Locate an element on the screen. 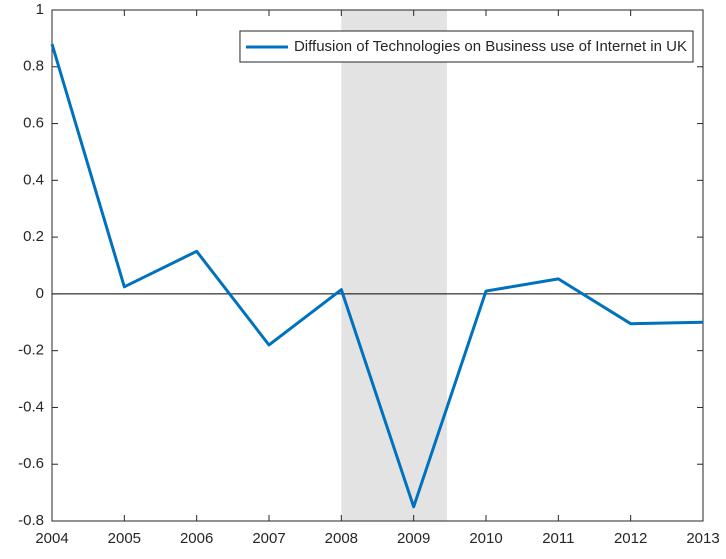  x-tick-label: 2008 is located at coordinates (341, 538).